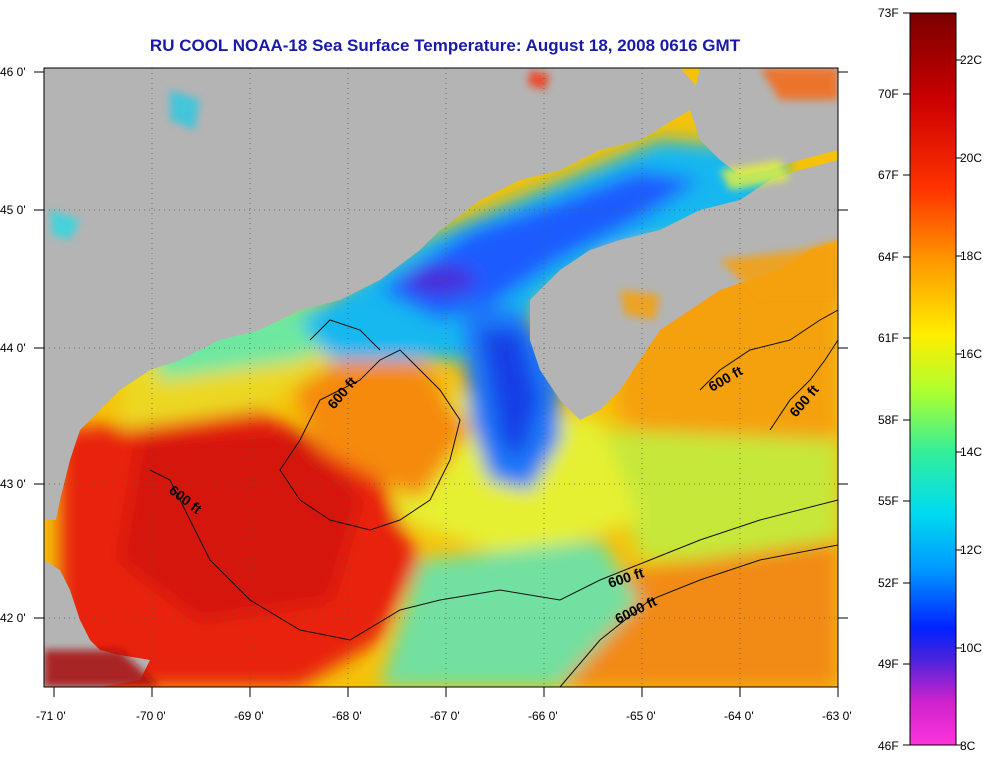 The height and width of the screenshot is (761, 984). Describe the element at coordinates (888, 420) in the screenshot. I see `colorbar-f-label: 58F` at that location.